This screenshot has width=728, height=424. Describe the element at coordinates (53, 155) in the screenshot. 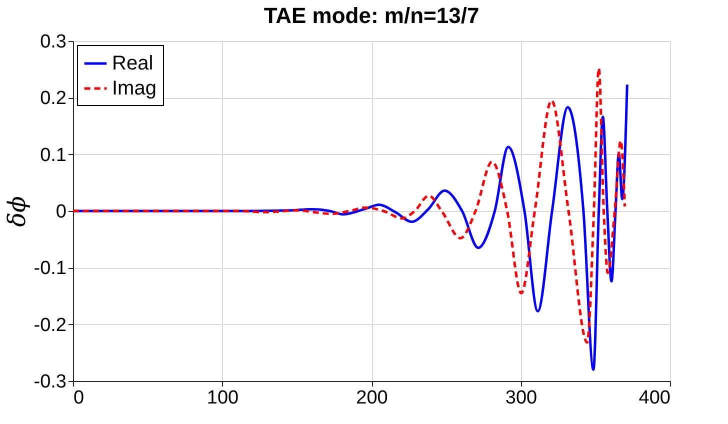

I see `y-tick-label: 0.1` at that location.